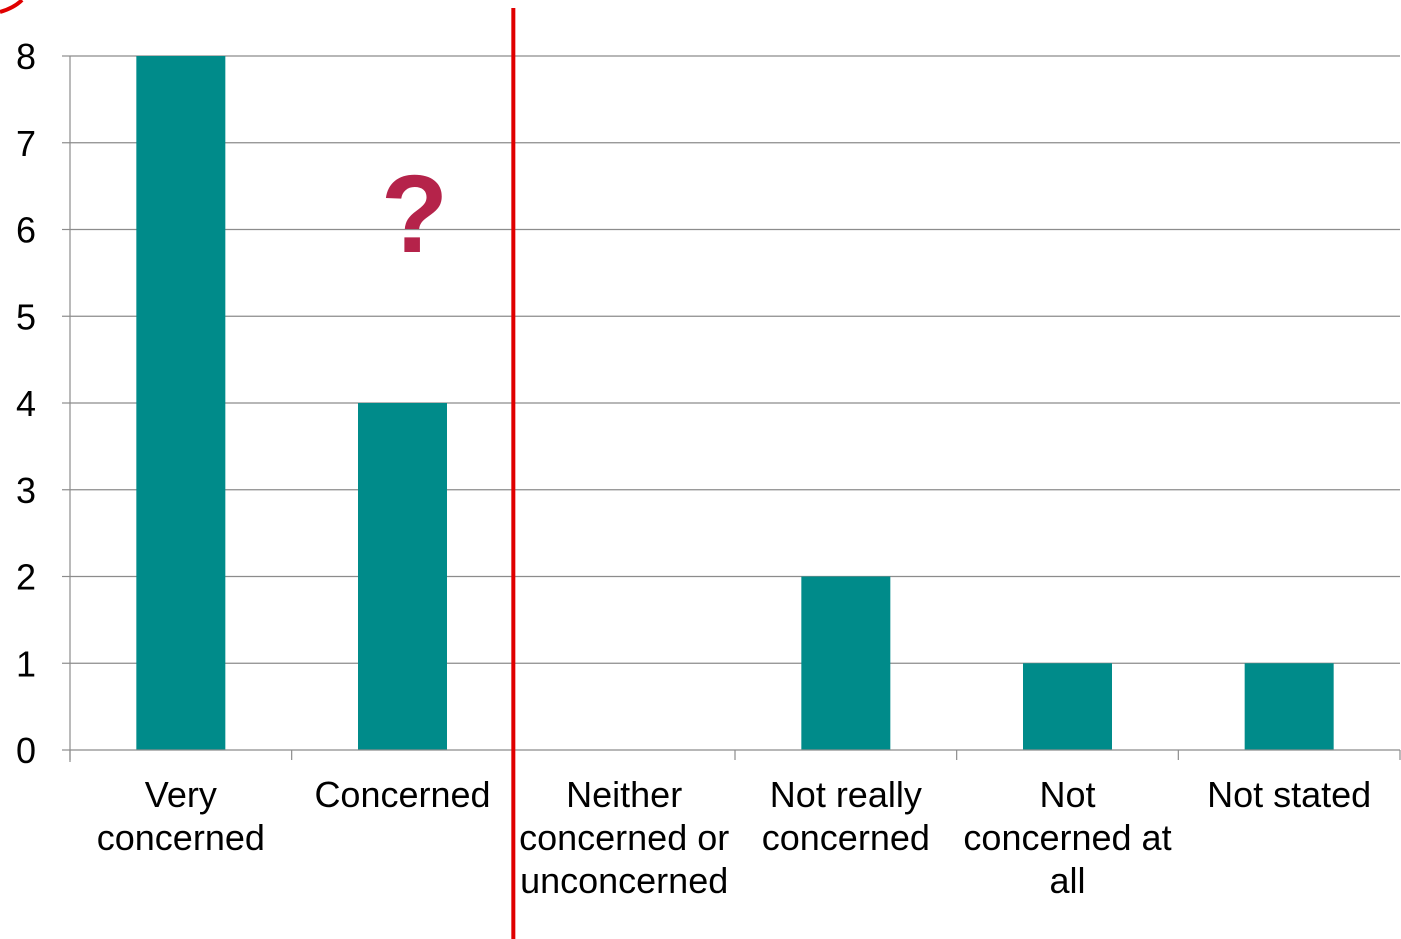 The width and height of the screenshot is (1401, 939). Describe the element at coordinates (1067, 837) in the screenshot. I see `category-label: Not concerned at all` at that location.